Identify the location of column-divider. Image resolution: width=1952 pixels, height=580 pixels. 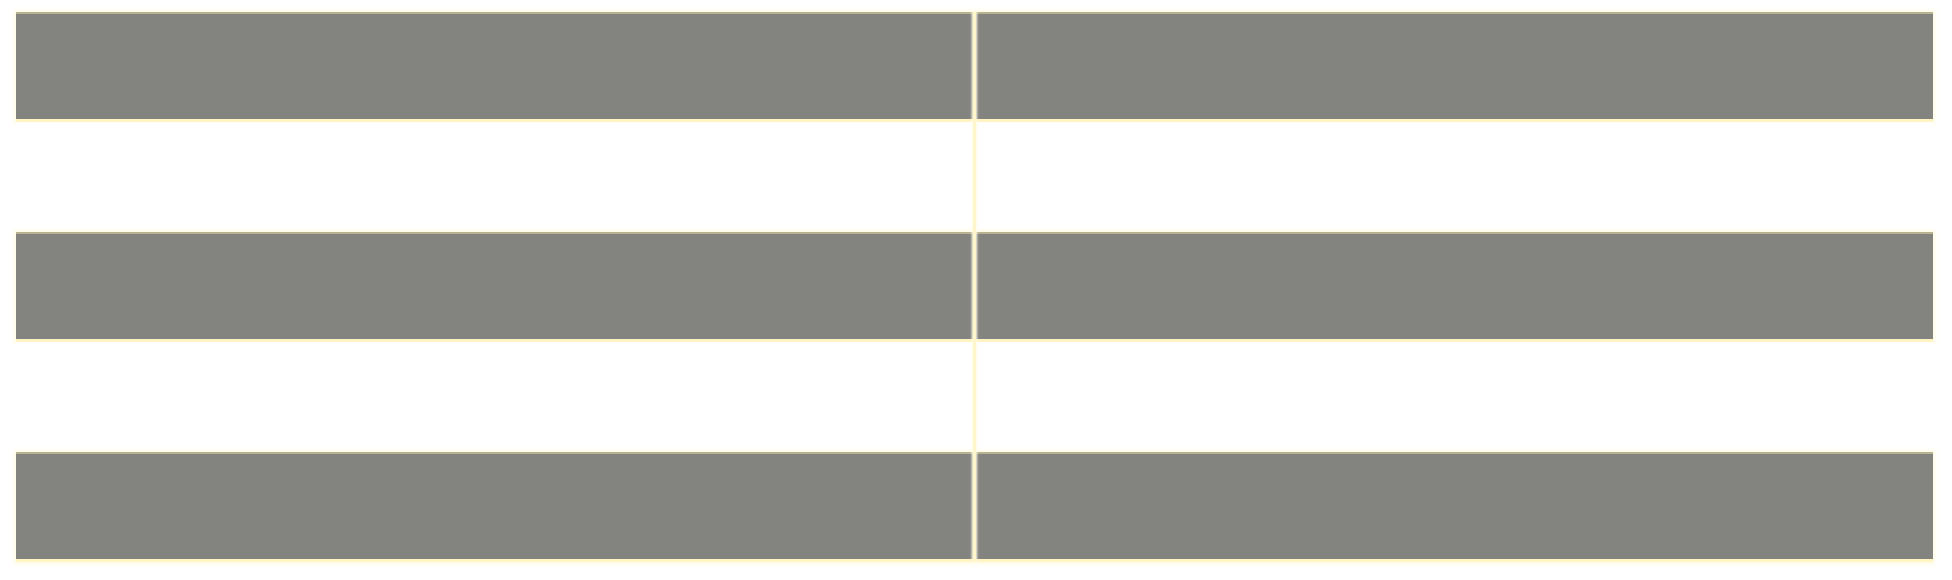
(974, 287).